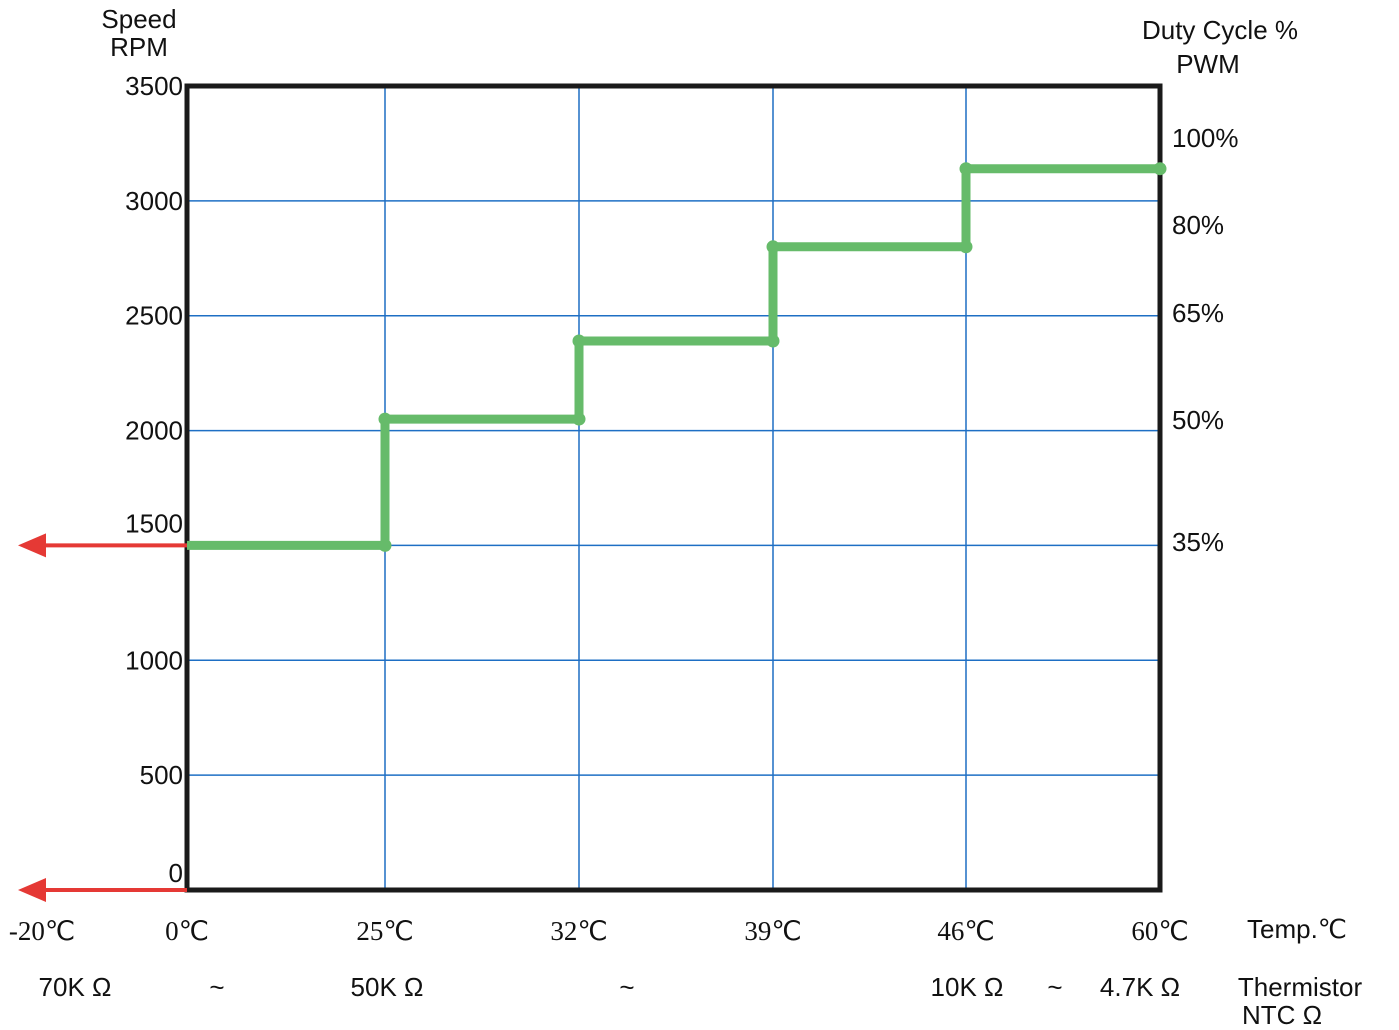 This screenshot has height=1030, width=1399. I want to click on duty-cycle-label: 65%, so click(1198, 313).